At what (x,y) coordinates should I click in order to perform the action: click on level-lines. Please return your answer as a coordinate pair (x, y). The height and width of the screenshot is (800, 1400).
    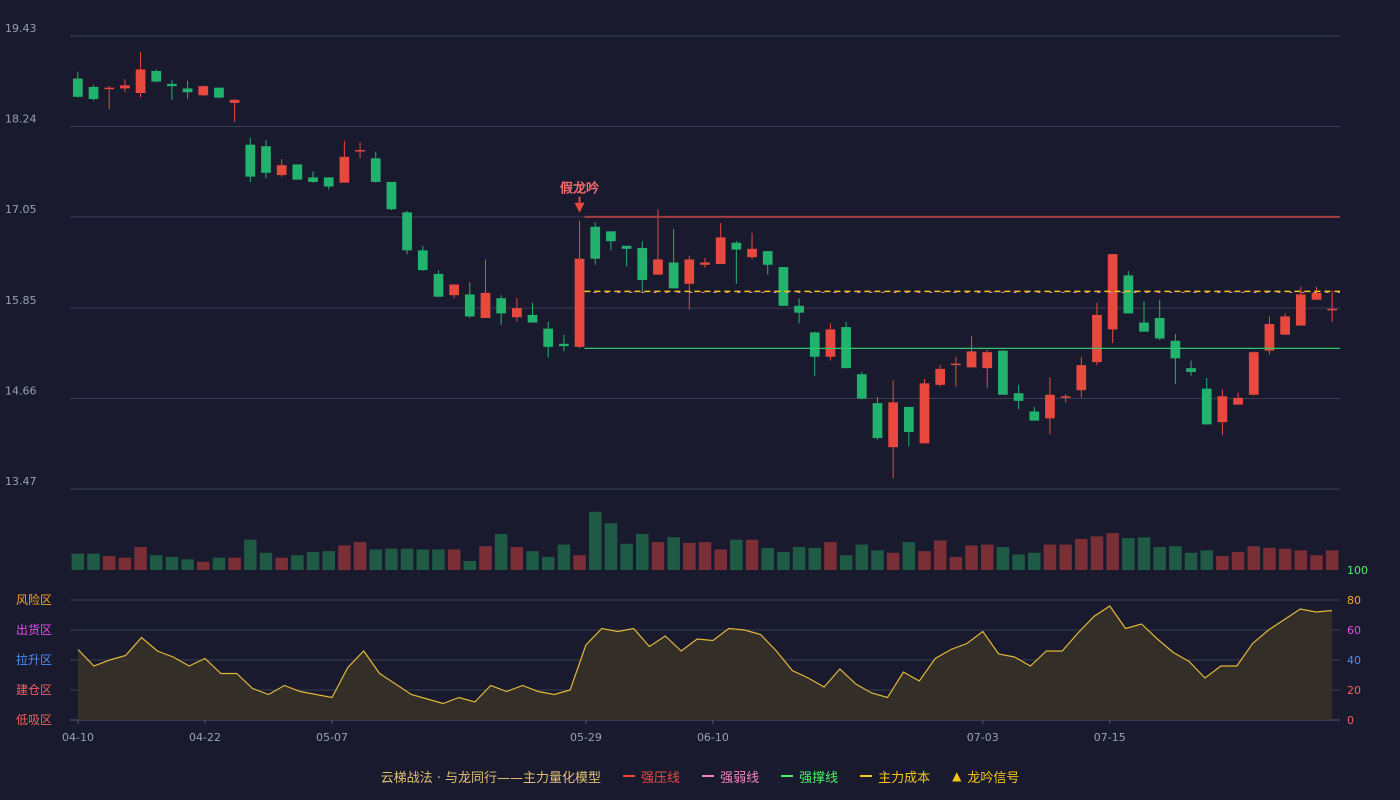
    Looking at the image, I should click on (962, 282).